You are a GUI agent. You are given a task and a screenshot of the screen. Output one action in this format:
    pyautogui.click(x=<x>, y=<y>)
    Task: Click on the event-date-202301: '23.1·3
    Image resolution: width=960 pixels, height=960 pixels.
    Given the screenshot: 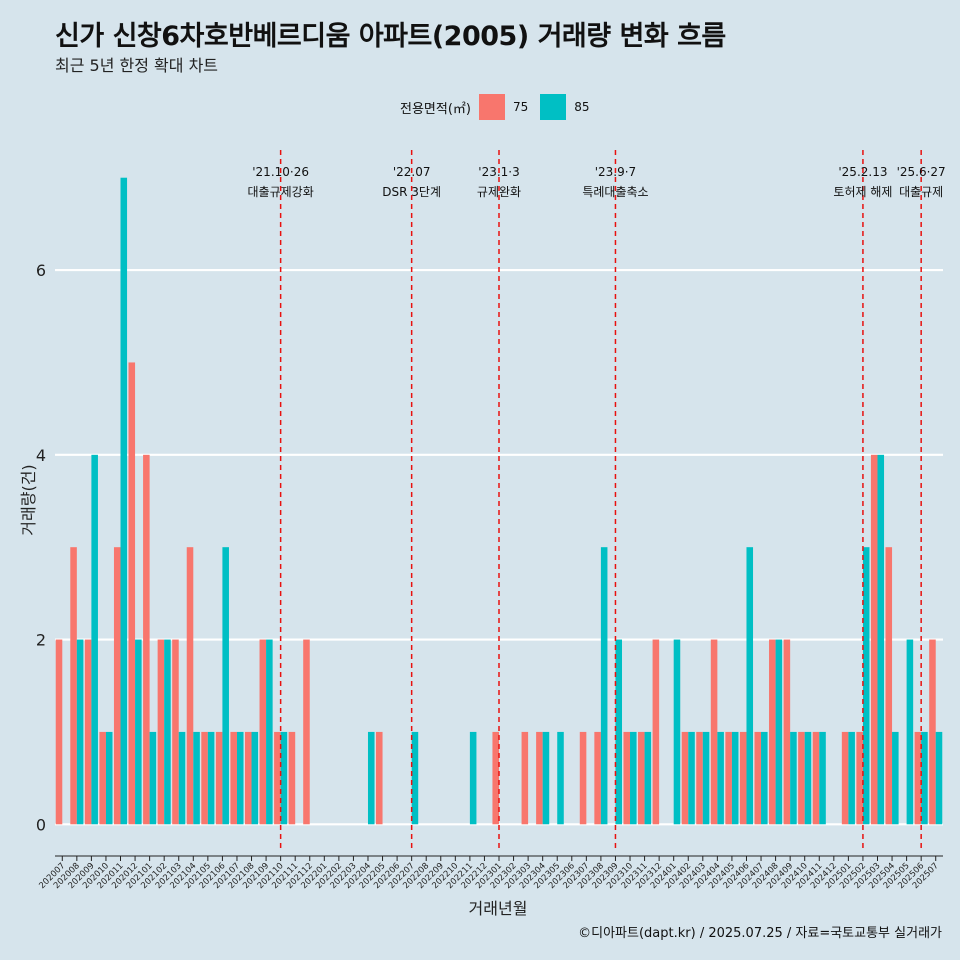 What is the action you would take?
    pyautogui.click(x=498, y=172)
    